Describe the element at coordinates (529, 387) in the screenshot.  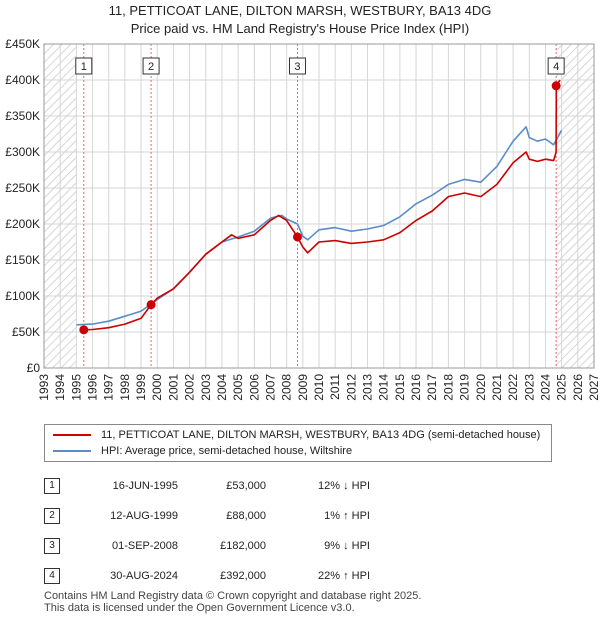
I see `x-tick-label: 2023` at that location.